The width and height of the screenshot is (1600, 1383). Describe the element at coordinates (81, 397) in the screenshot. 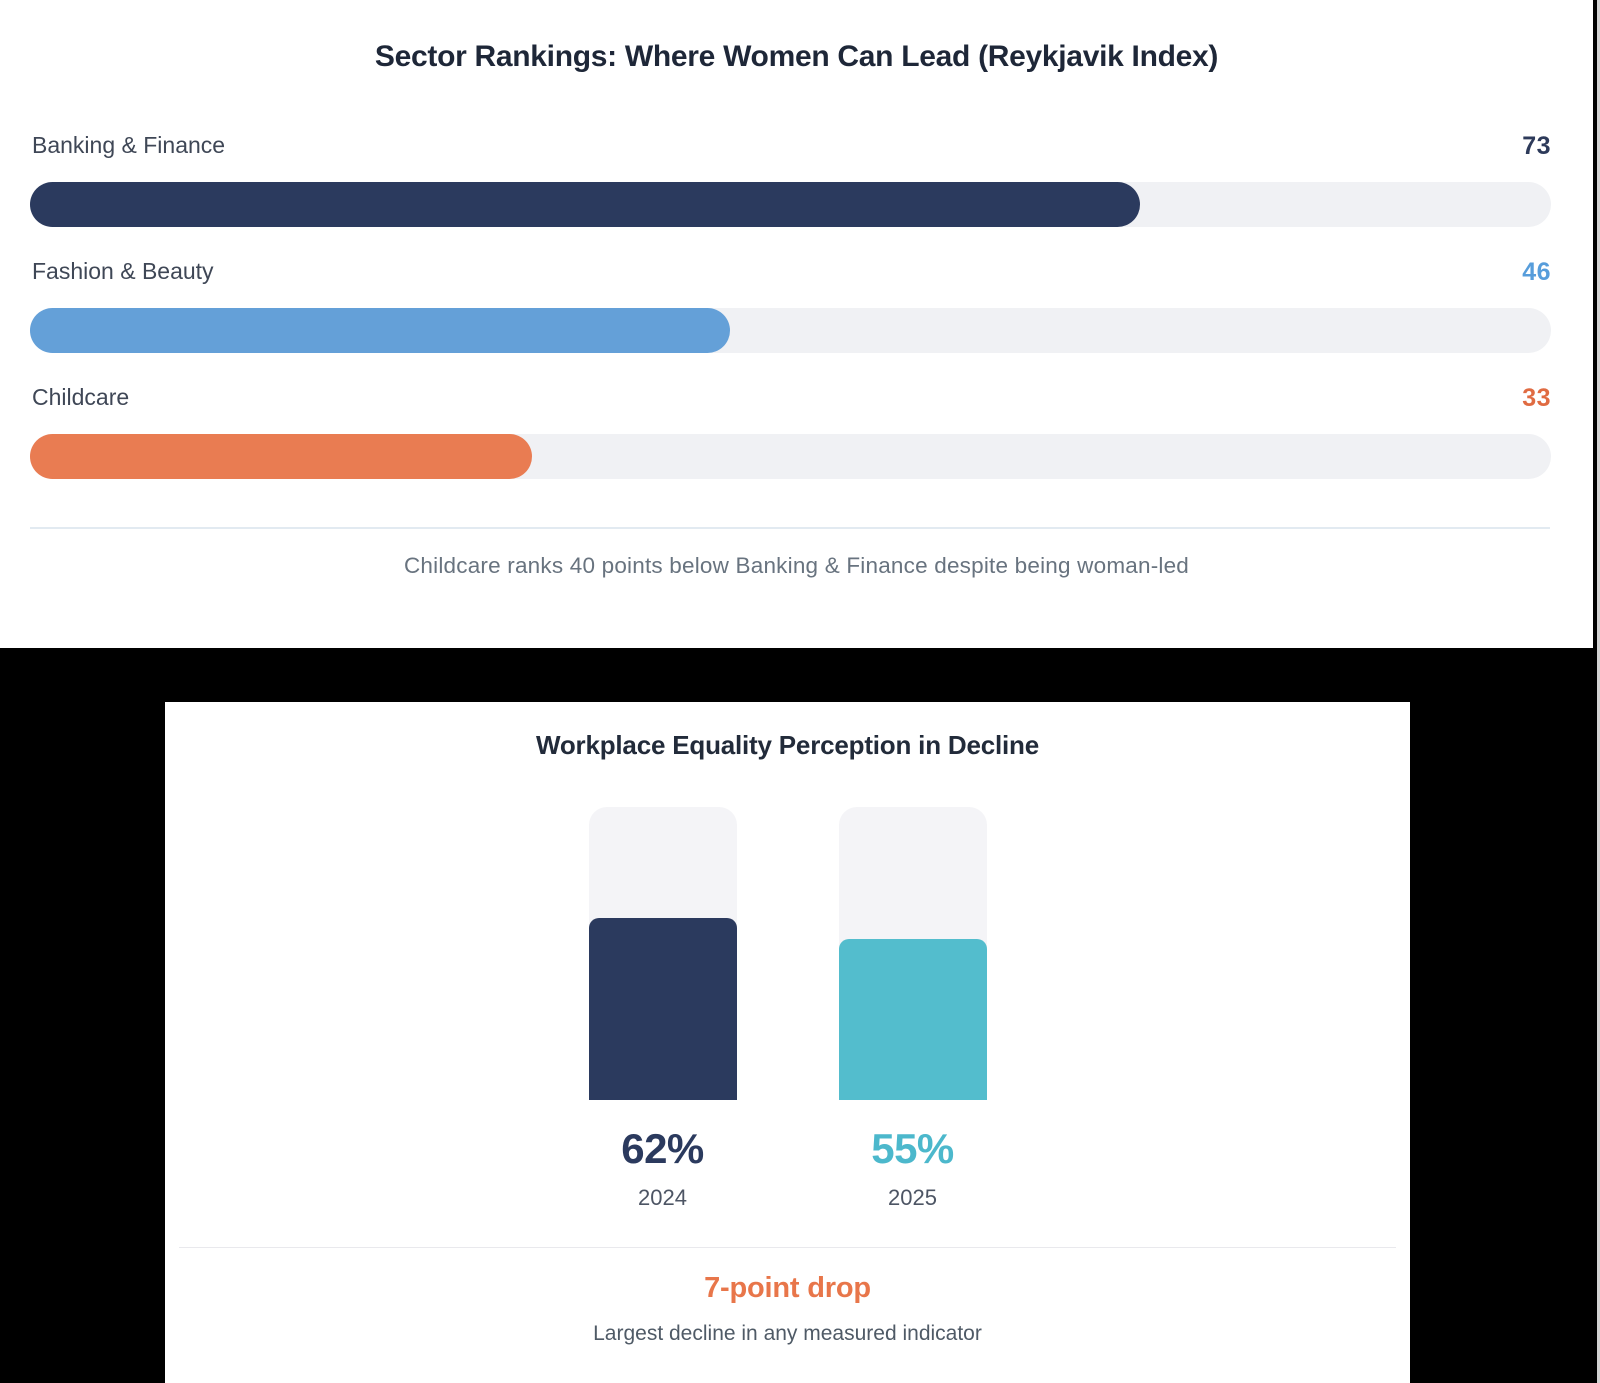

I see `bar-label: Childcare` at that location.